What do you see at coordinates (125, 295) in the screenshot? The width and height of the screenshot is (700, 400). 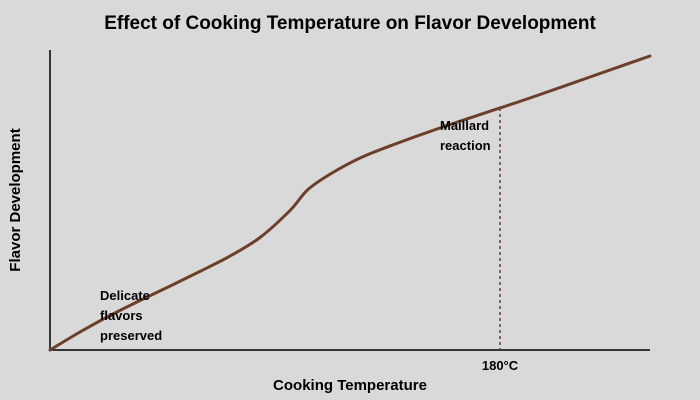 I see `annotation-delicate-line-1: Delicate` at bounding box center [125, 295].